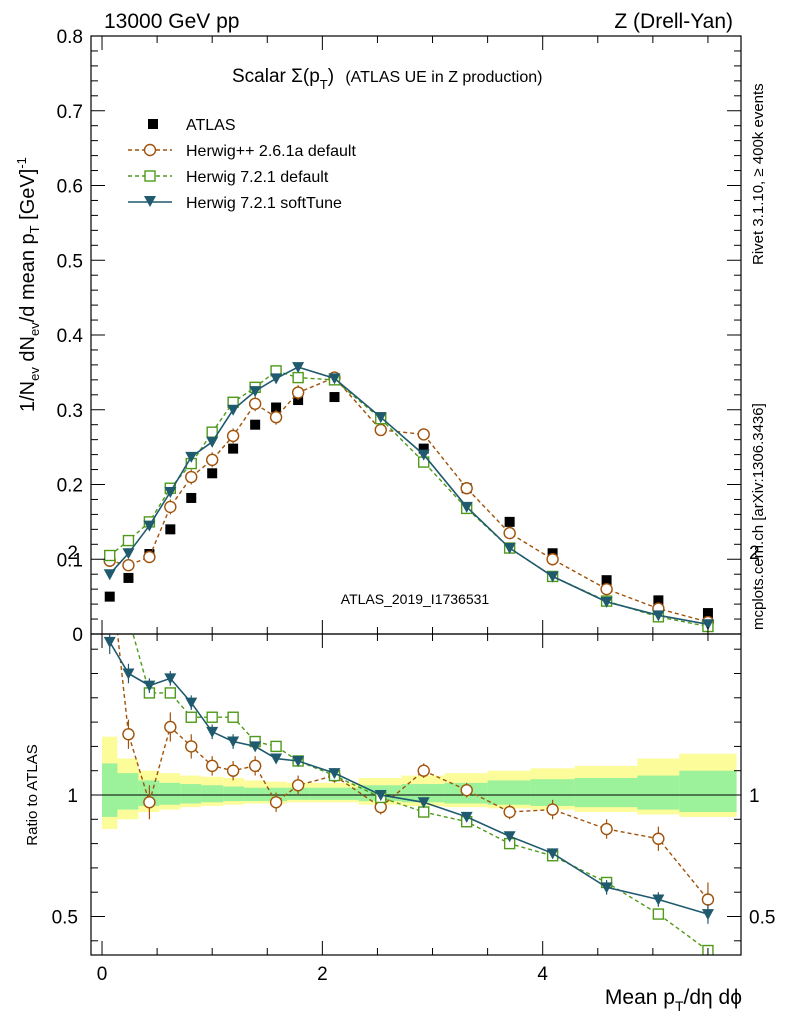 The image size is (786, 1024). I want to click on legend-entry-atlas: ATLAS, so click(192, 125).